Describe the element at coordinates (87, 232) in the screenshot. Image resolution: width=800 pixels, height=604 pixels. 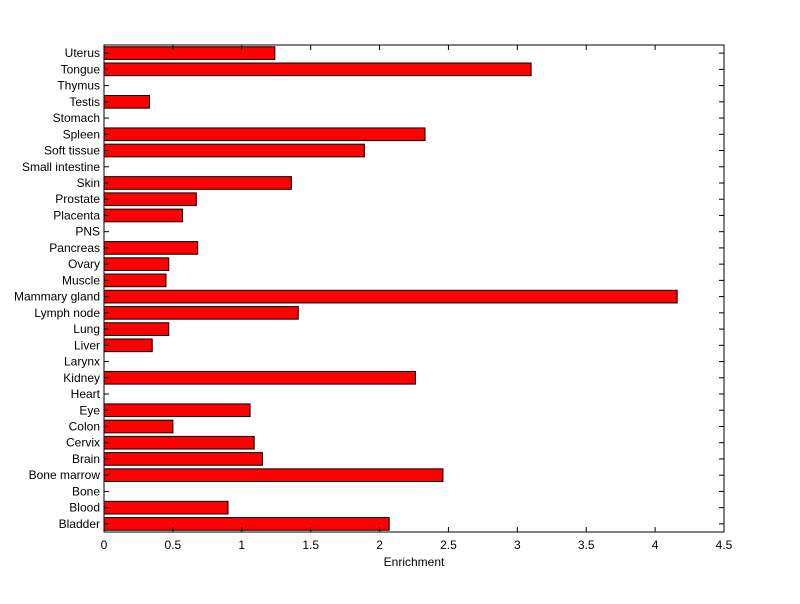
I see `y-tick-label: PNS` at that location.